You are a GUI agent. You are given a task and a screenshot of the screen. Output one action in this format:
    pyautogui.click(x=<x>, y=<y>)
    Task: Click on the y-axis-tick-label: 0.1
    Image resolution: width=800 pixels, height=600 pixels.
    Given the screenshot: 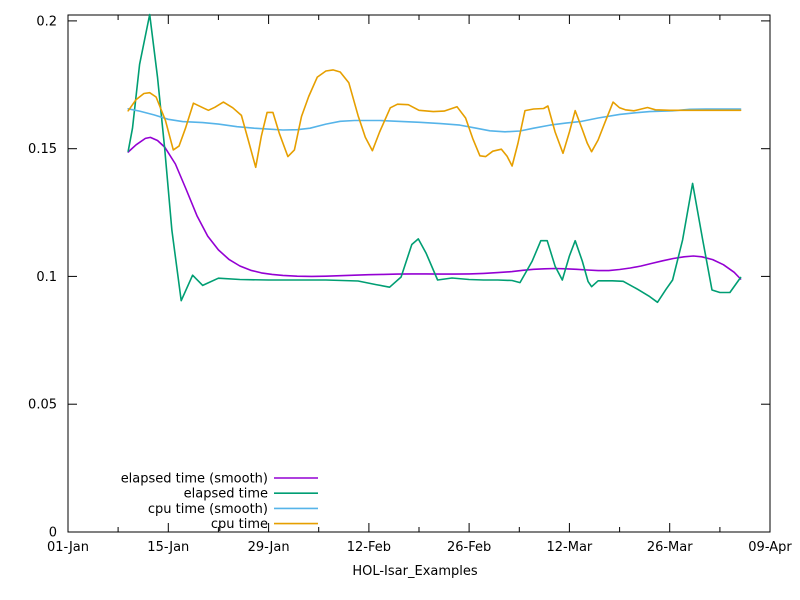 What is the action you would take?
    pyautogui.click(x=46, y=277)
    